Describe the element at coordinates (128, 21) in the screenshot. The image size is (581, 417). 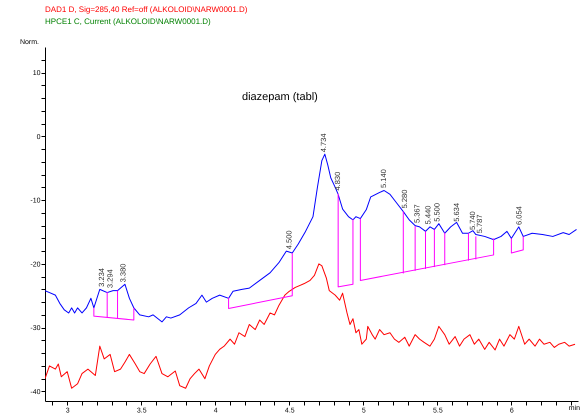
I see `text: HPCE1 C, Current (ALKOLOID\NARW0001.D)` at that location.